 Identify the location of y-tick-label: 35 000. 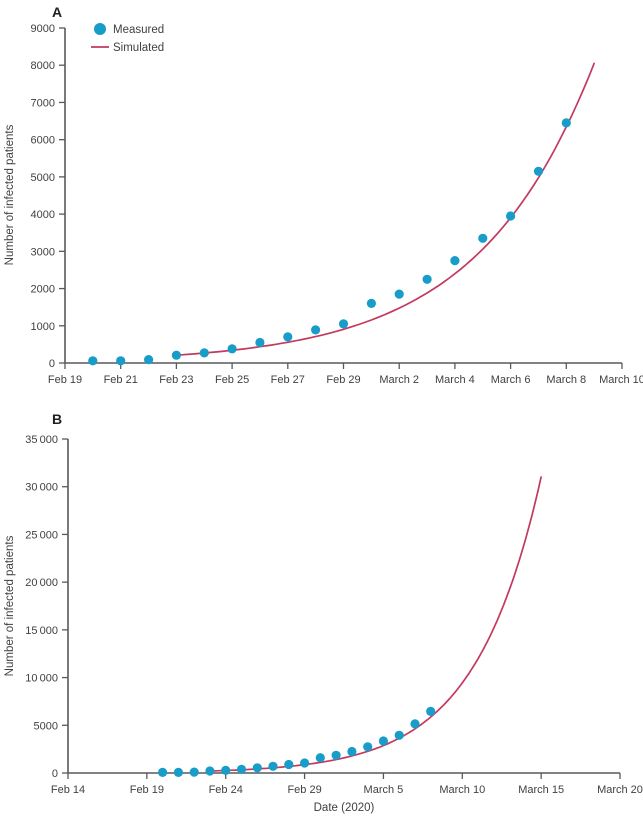
(41, 440).